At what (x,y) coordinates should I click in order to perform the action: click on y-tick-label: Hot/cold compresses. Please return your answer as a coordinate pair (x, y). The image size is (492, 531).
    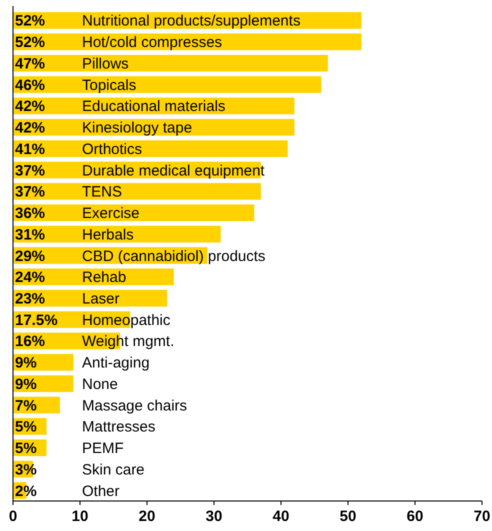
    Looking at the image, I should click on (152, 43).